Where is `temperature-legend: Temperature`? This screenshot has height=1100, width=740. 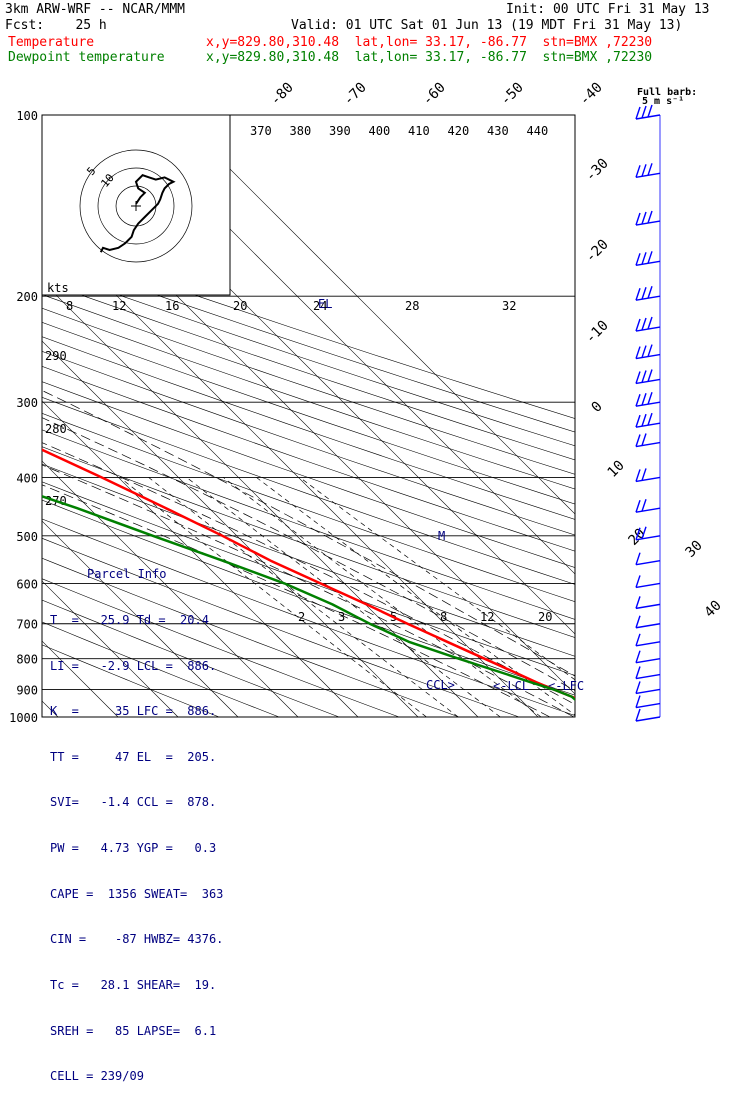 temperature-legend: Temperature is located at coordinates (51, 42).